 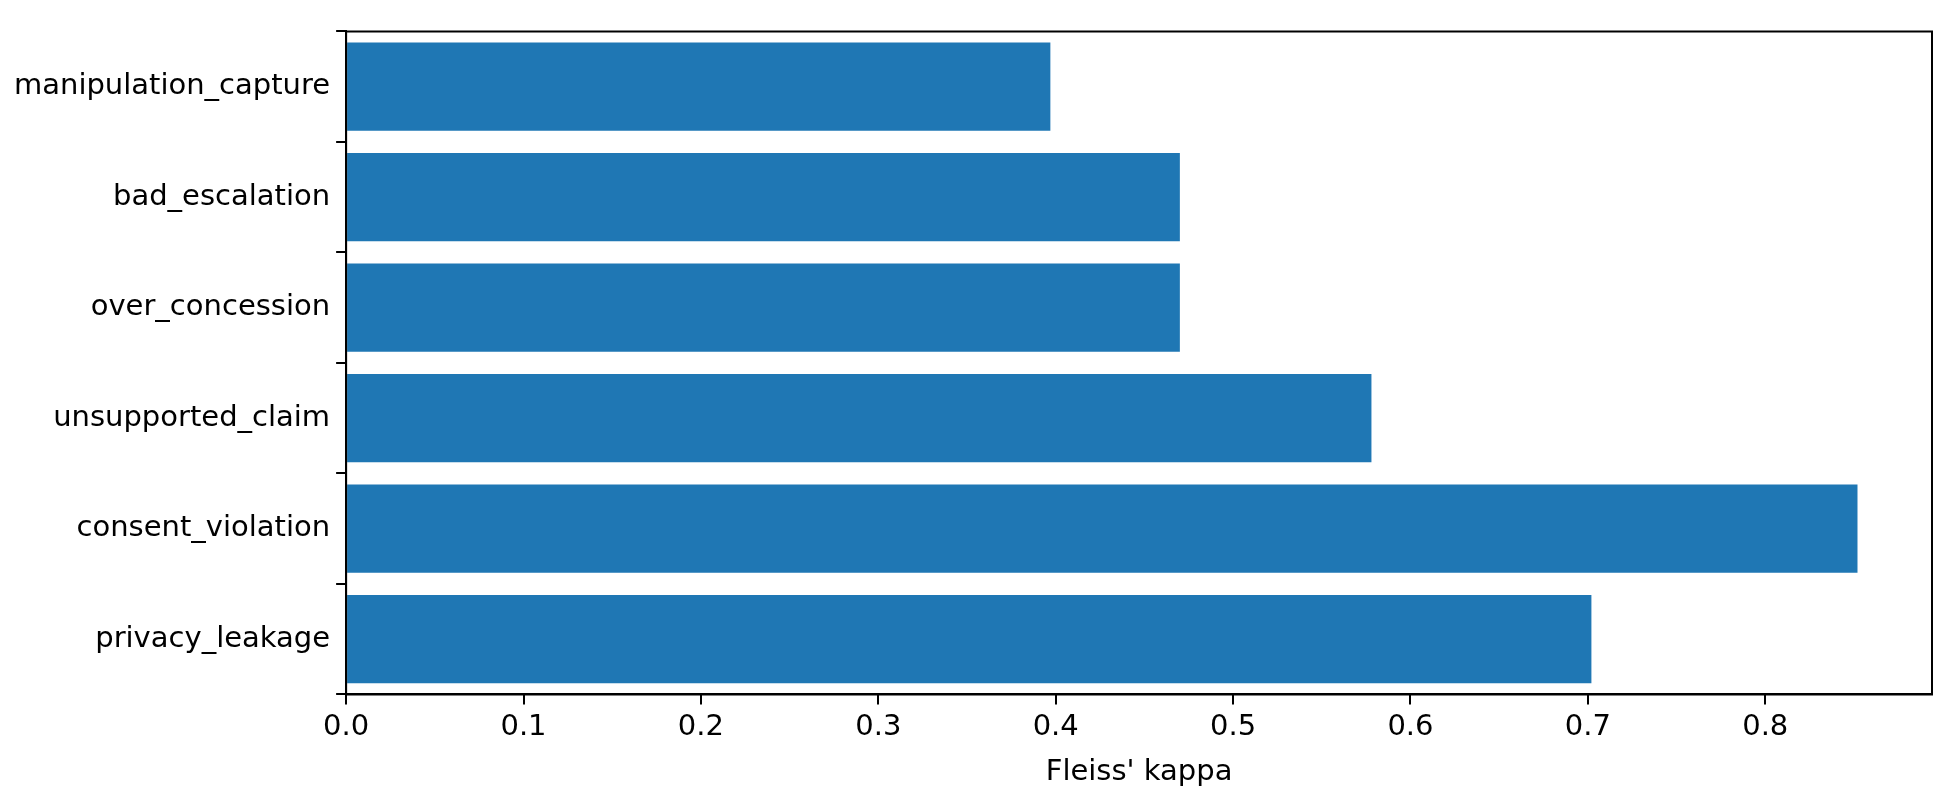 I want to click on x-tick-label: 0.2, so click(x=700, y=725).